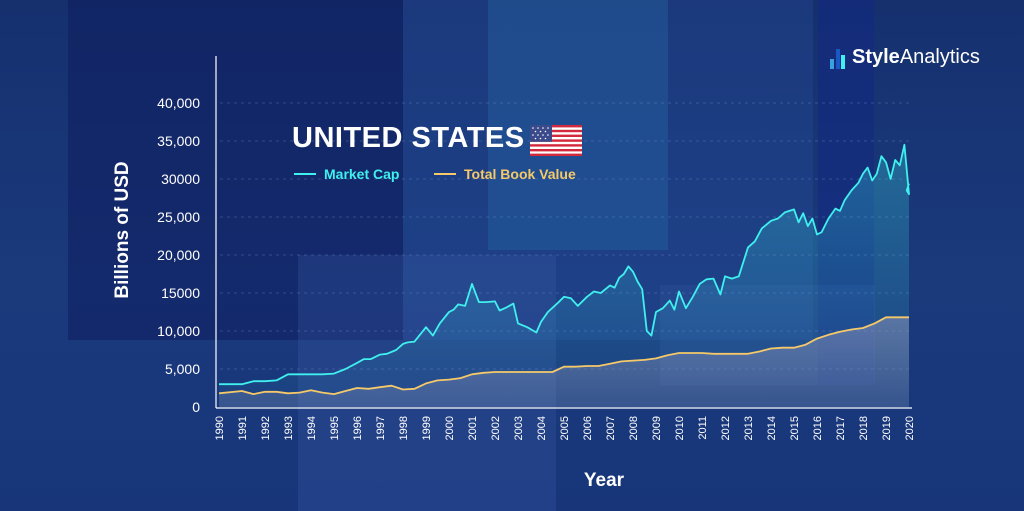 Image resolution: width=1024 pixels, height=511 pixels. I want to click on x-tick-label: 2019, so click(887, 428).